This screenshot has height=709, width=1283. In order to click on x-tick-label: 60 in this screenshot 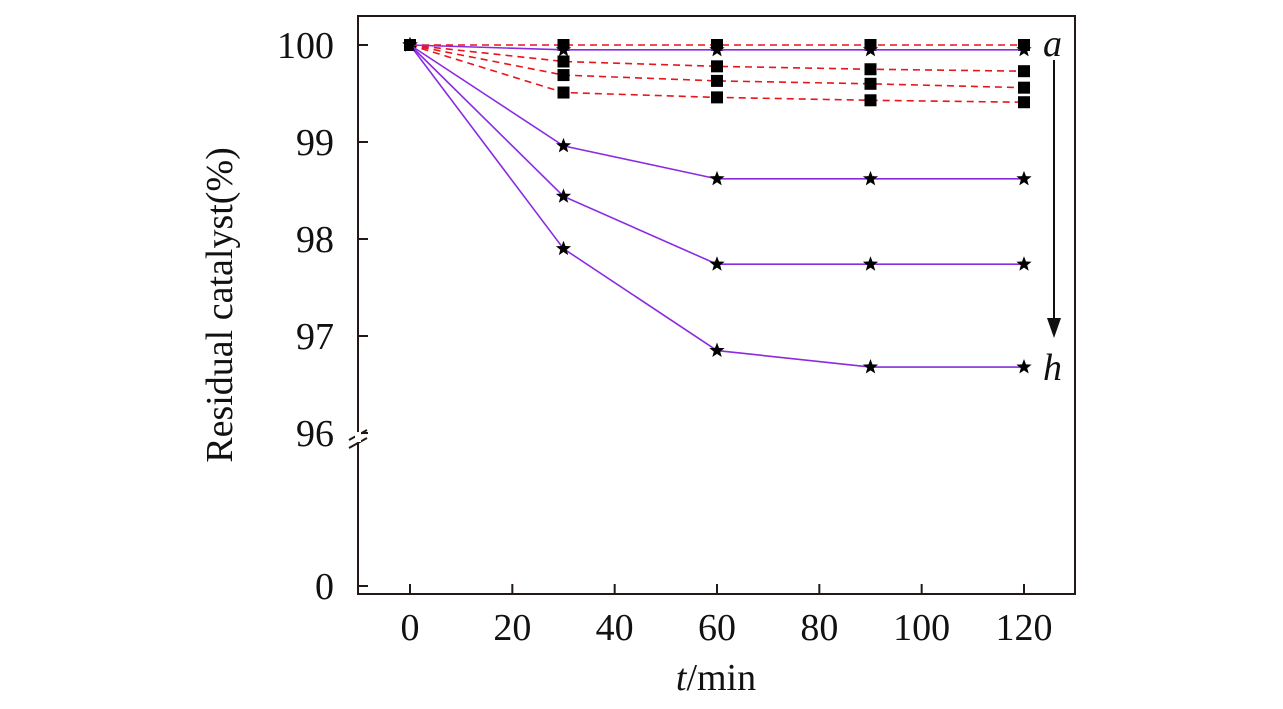, I will do `click(717, 628)`.